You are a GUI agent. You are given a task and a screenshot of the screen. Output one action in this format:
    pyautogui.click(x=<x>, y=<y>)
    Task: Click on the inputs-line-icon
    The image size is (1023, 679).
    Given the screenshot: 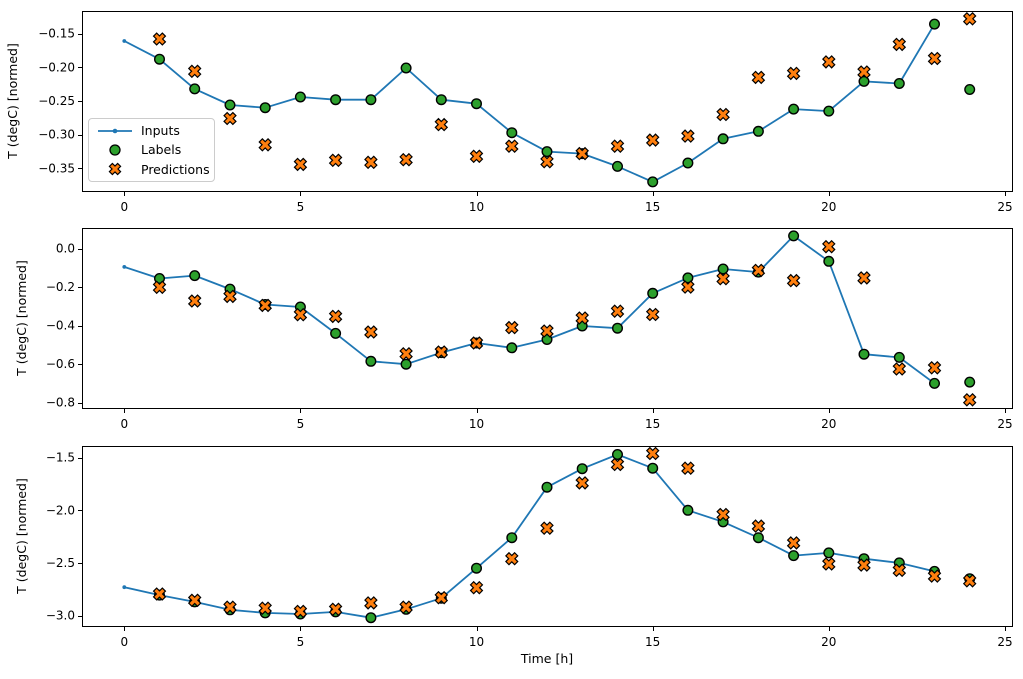 What is the action you would take?
    pyautogui.click(x=115, y=130)
    